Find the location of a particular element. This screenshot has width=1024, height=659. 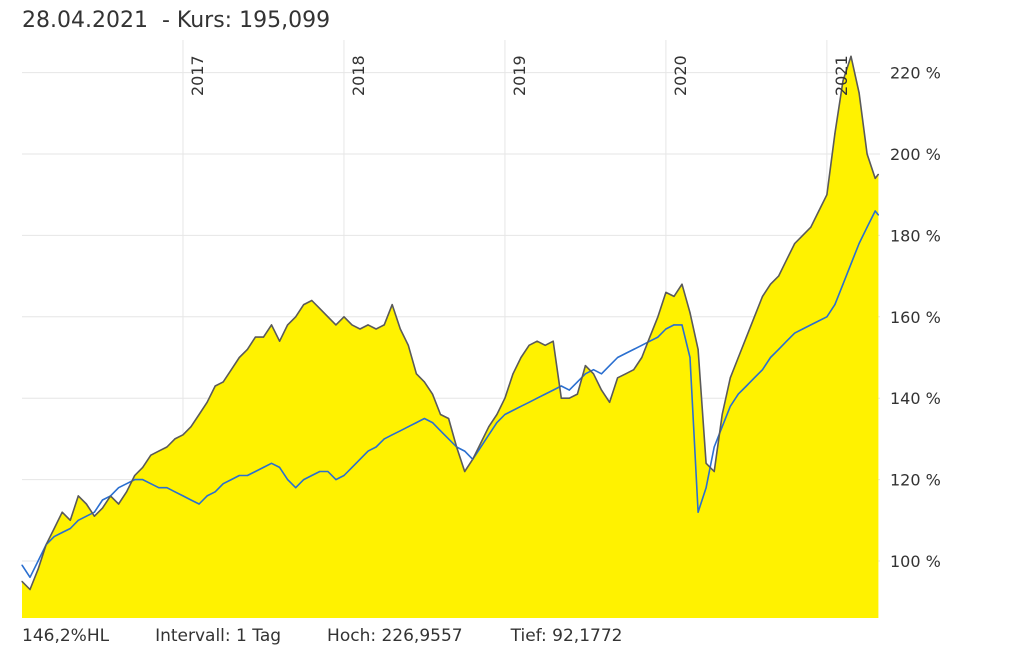

footer-hl: 146,2%HL is located at coordinates (66, 636).